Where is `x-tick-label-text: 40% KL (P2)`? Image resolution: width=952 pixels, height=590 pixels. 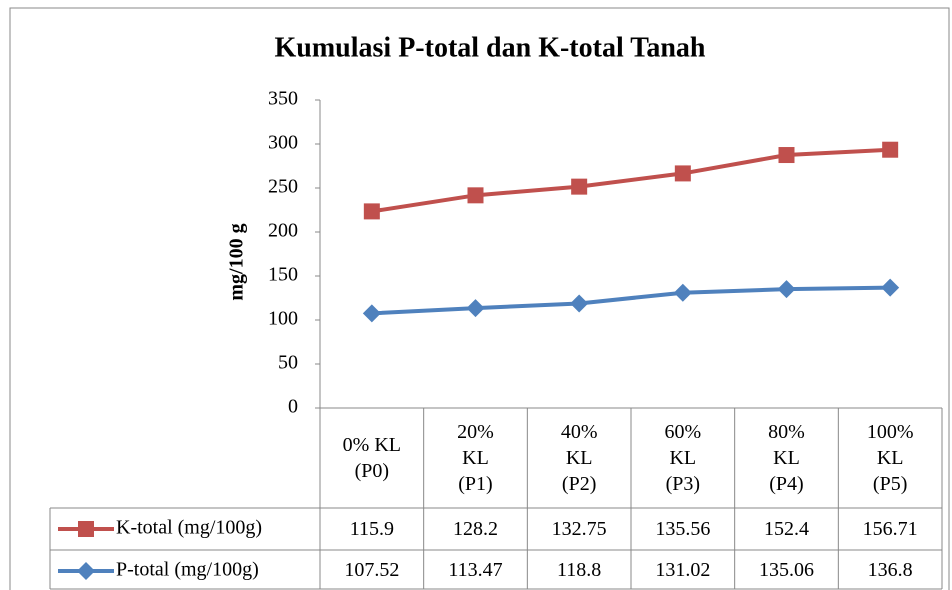 x-tick-label-text: 40% KL (P2) is located at coordinates (579, 458).